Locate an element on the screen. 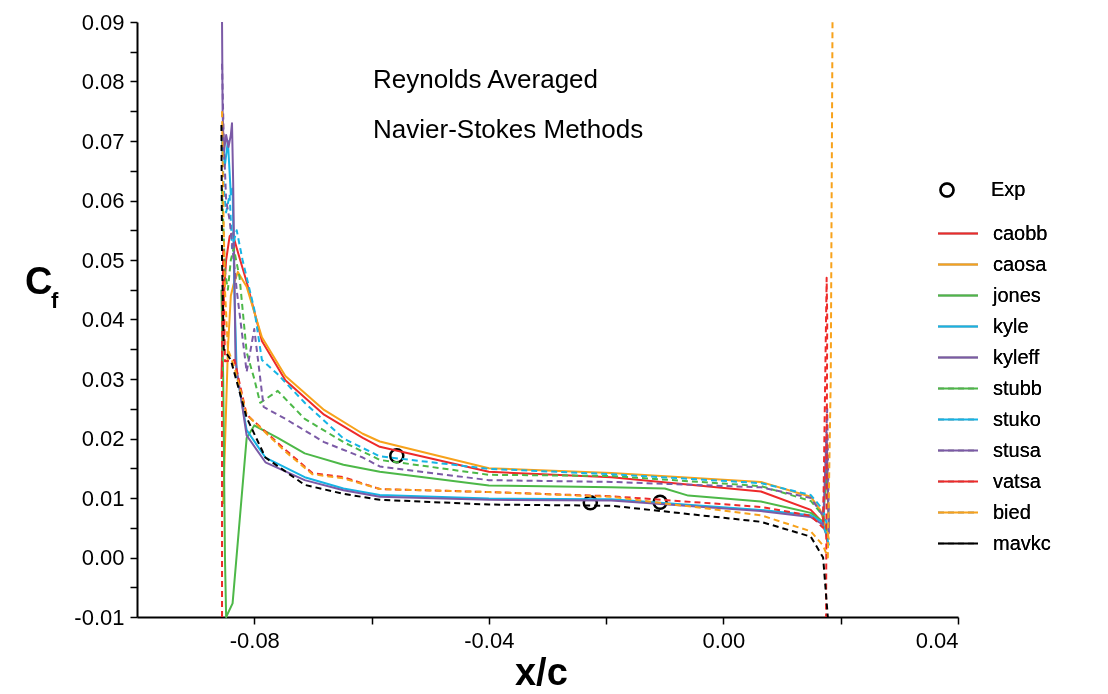 The width and height of the screenshot is (1108, 694). x-tick-label: -0.04 is located at coordinates (489, 640).